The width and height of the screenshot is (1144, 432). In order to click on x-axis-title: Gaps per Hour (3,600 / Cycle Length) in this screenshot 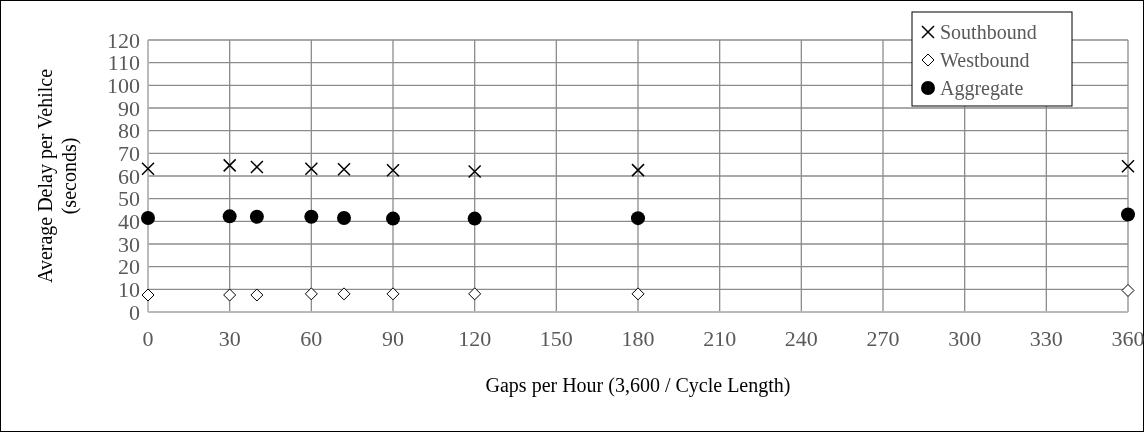, I will do `click(638, 385)`.